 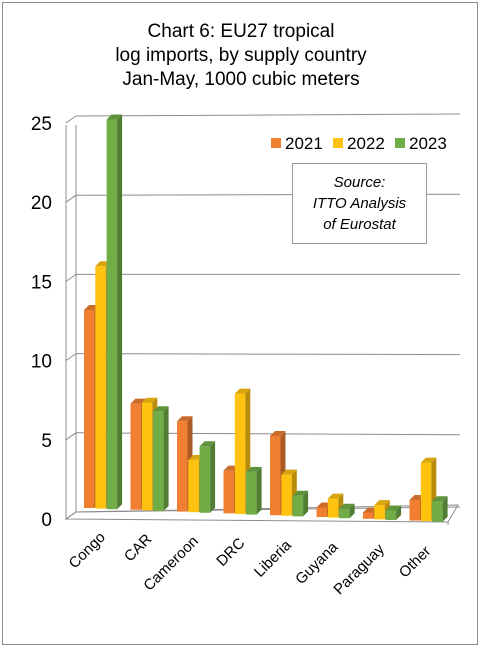 What do you see at coordinates (317, 563) in the screenshot?
I see `x-category-label: Guyana` at bounding box center [317, 563].